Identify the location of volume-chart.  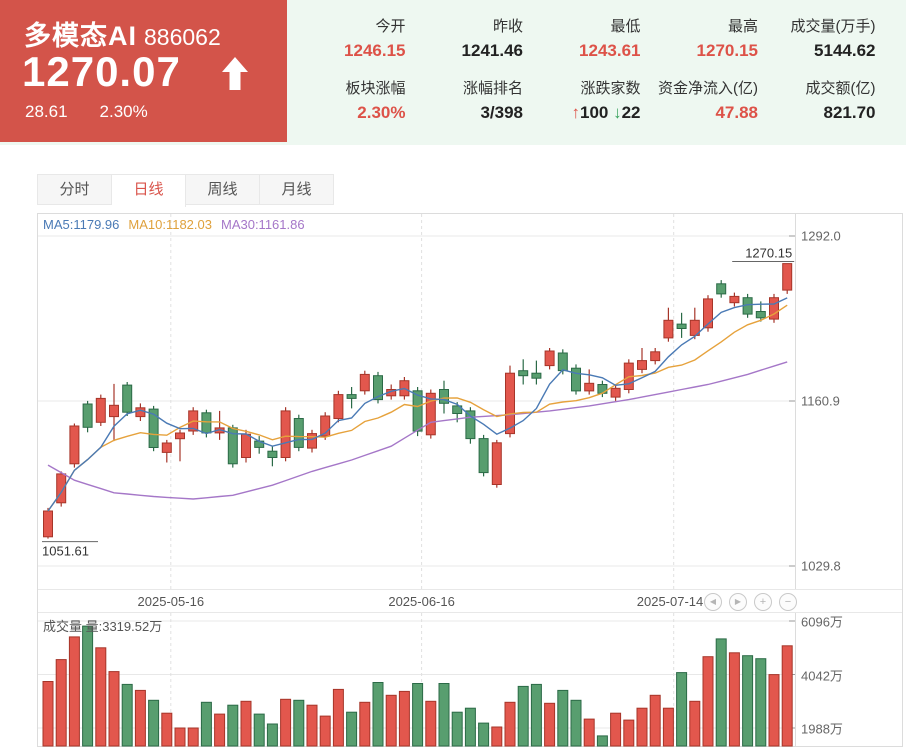
(417, 680).